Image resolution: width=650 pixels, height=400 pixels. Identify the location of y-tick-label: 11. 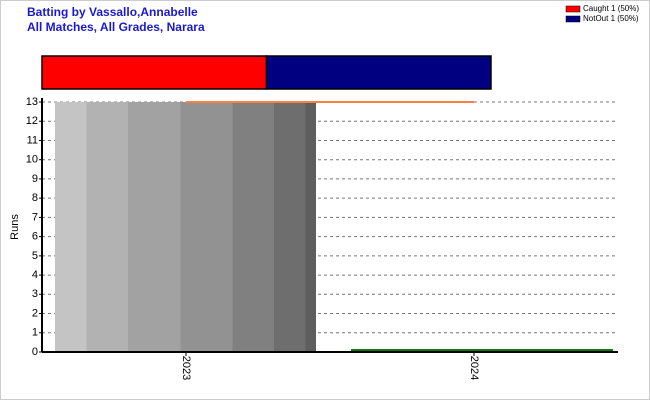
(32, 140).